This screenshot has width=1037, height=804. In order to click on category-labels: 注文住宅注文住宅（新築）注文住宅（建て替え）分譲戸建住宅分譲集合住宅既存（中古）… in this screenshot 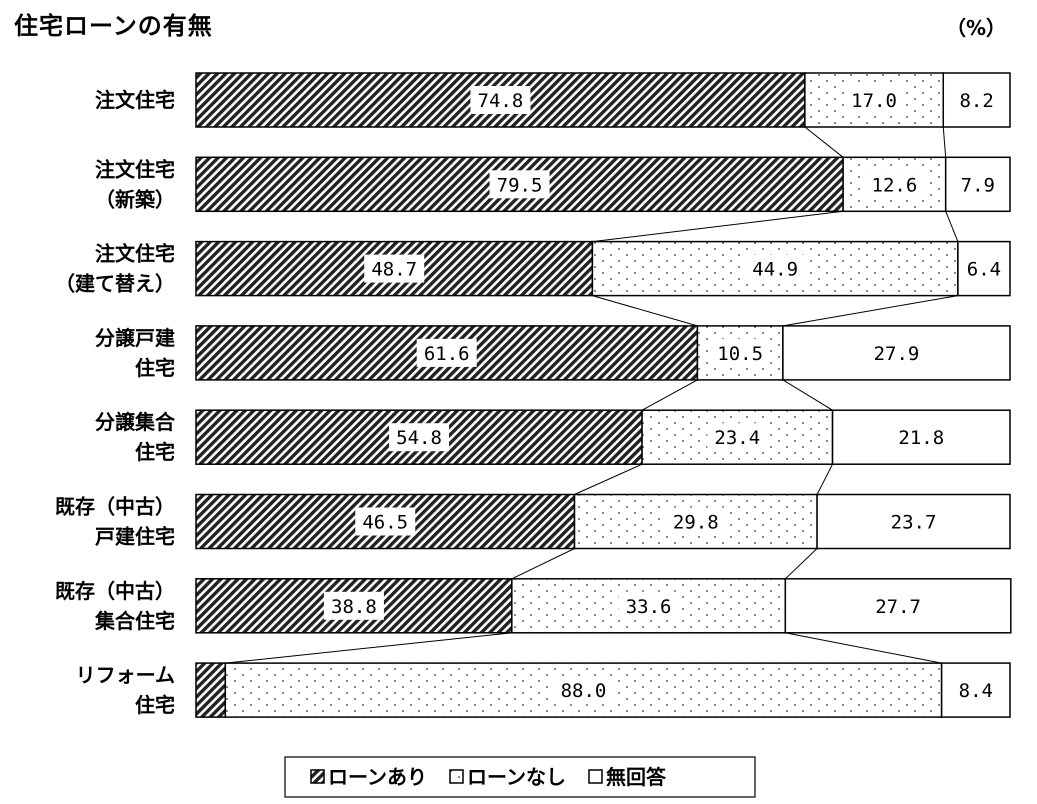, I will do `click(115, 402)`.